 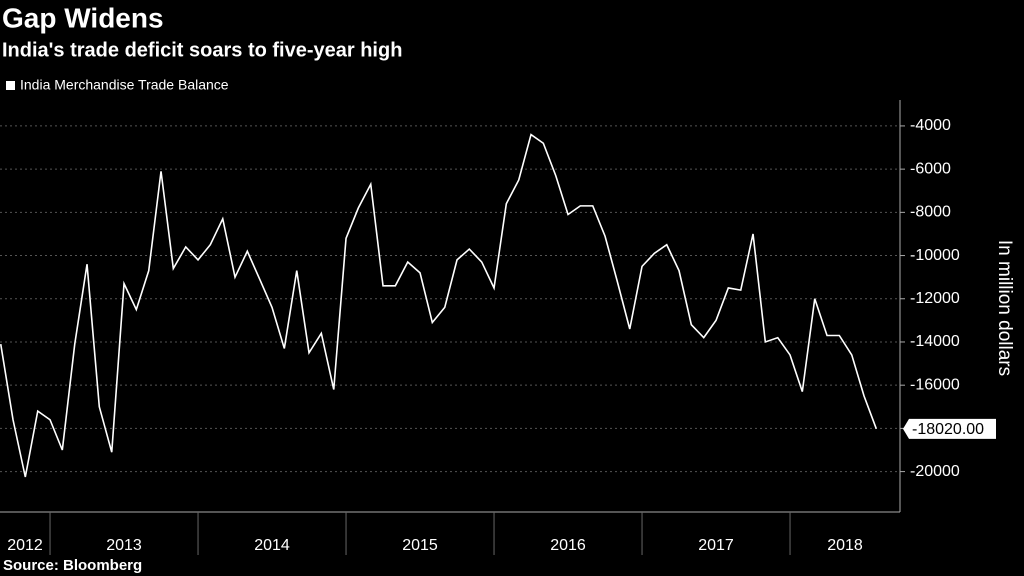 What do you see at coordinates (420, 545) in the screenshot?
I see `x-tick-label: 2015` at bounding box center [420, 545].